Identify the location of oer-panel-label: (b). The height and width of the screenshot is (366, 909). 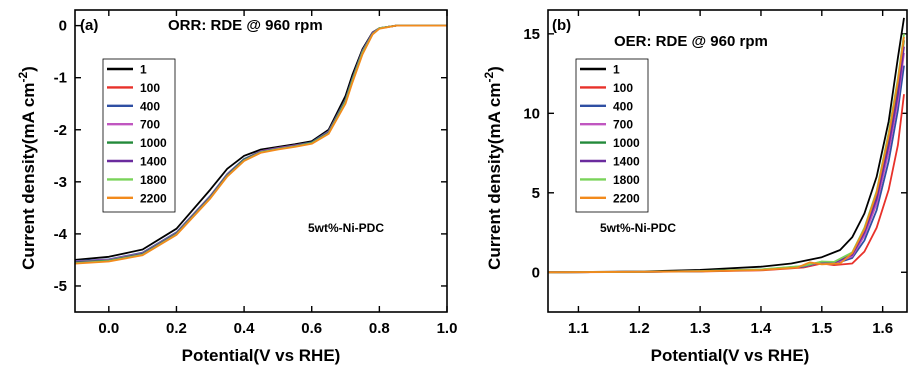
(561, 25).